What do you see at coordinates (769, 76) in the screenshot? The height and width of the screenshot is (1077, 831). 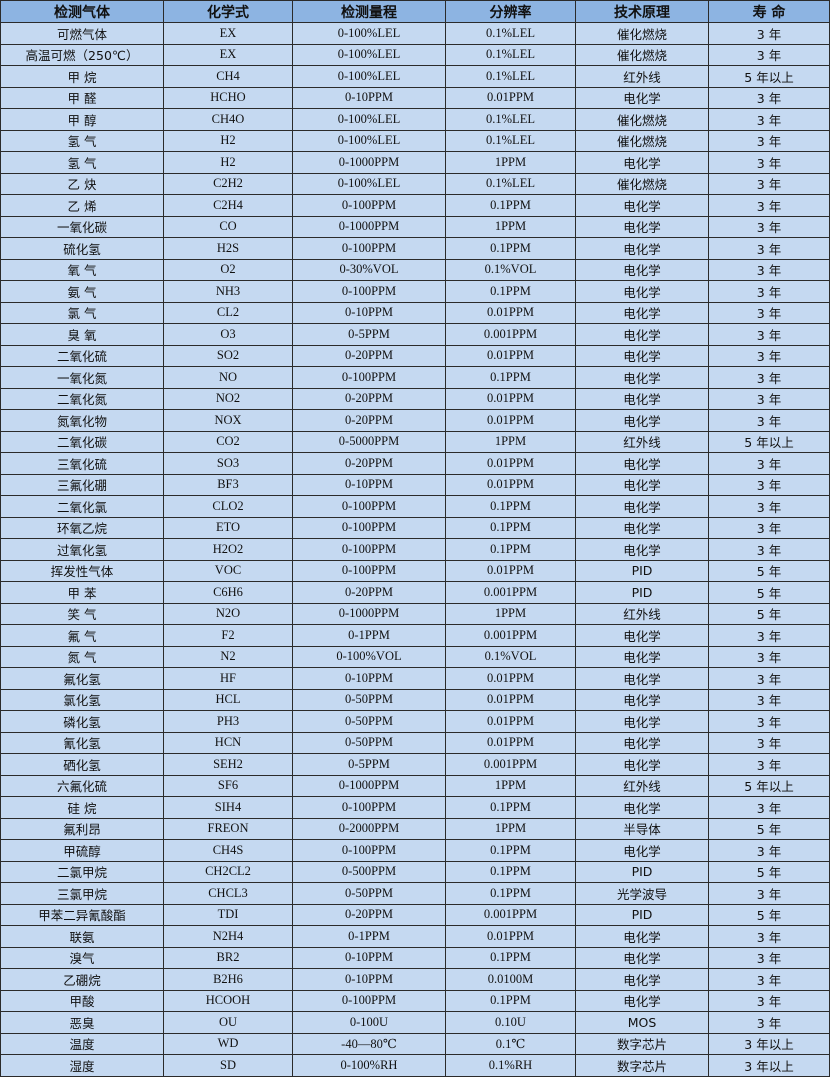 I see `lifespan-cell: 5 年以上` at bounding box center [769, 76].